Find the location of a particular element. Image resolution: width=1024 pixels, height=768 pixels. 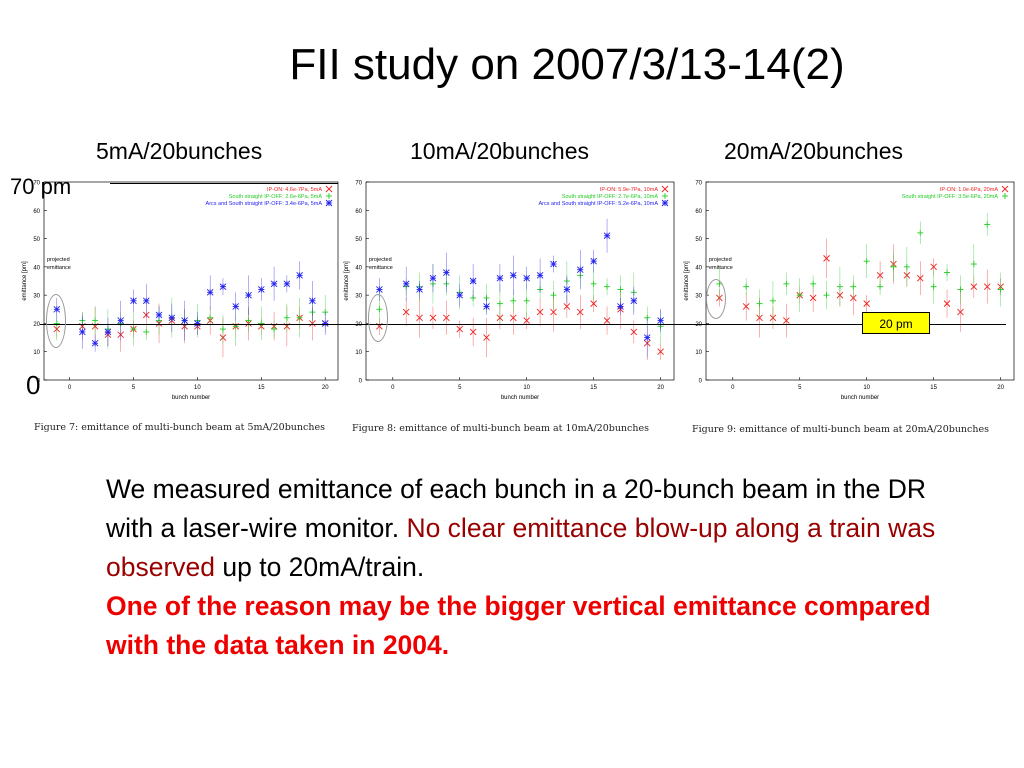

legend-entry: South straight IP-OFF: 3.5e-6Pa, 20mA is located at coordinates (950, 197).